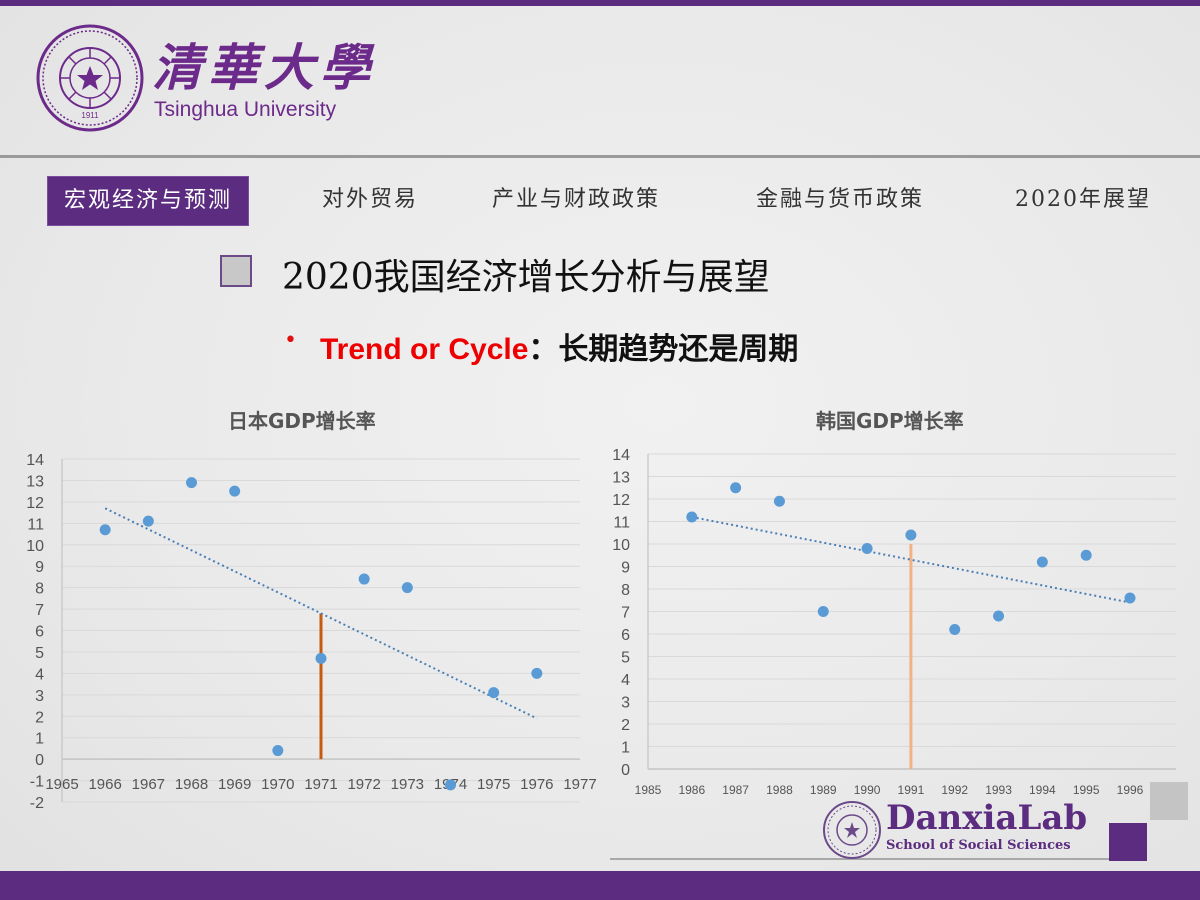 This screenshot has height=900, width=1200. I want to click on svg-text: 1973, so click(407, 784).